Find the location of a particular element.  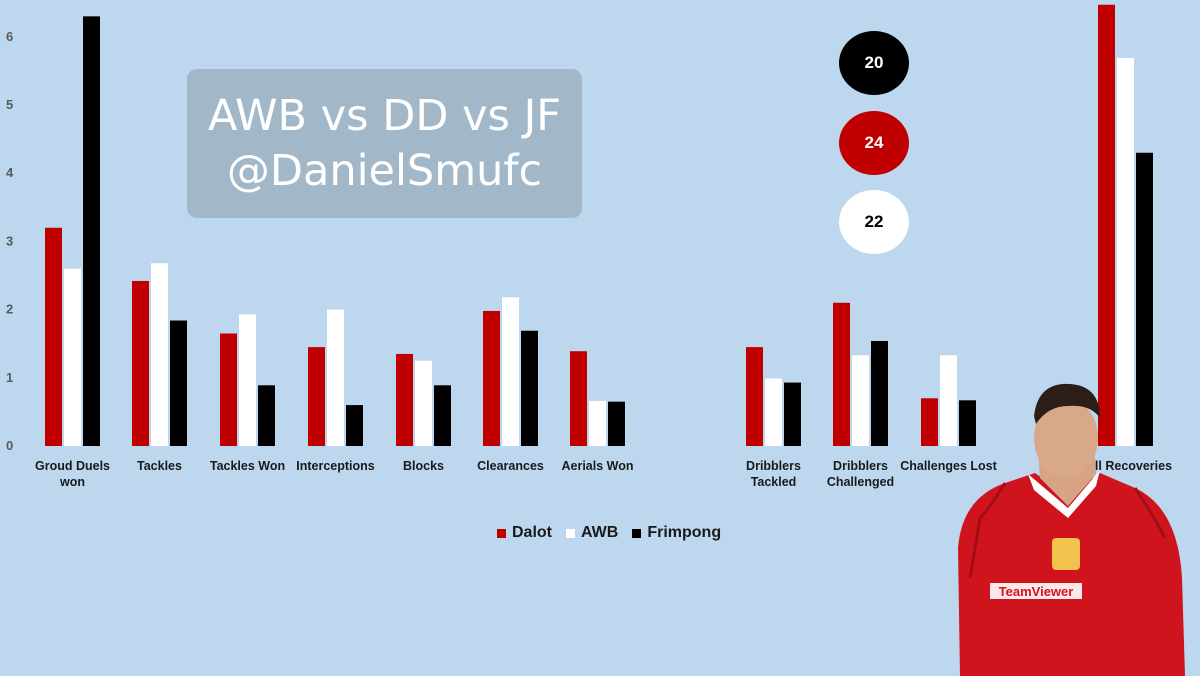

legend: Dalot AWB Frimpong is located at coordinates (609, 533).